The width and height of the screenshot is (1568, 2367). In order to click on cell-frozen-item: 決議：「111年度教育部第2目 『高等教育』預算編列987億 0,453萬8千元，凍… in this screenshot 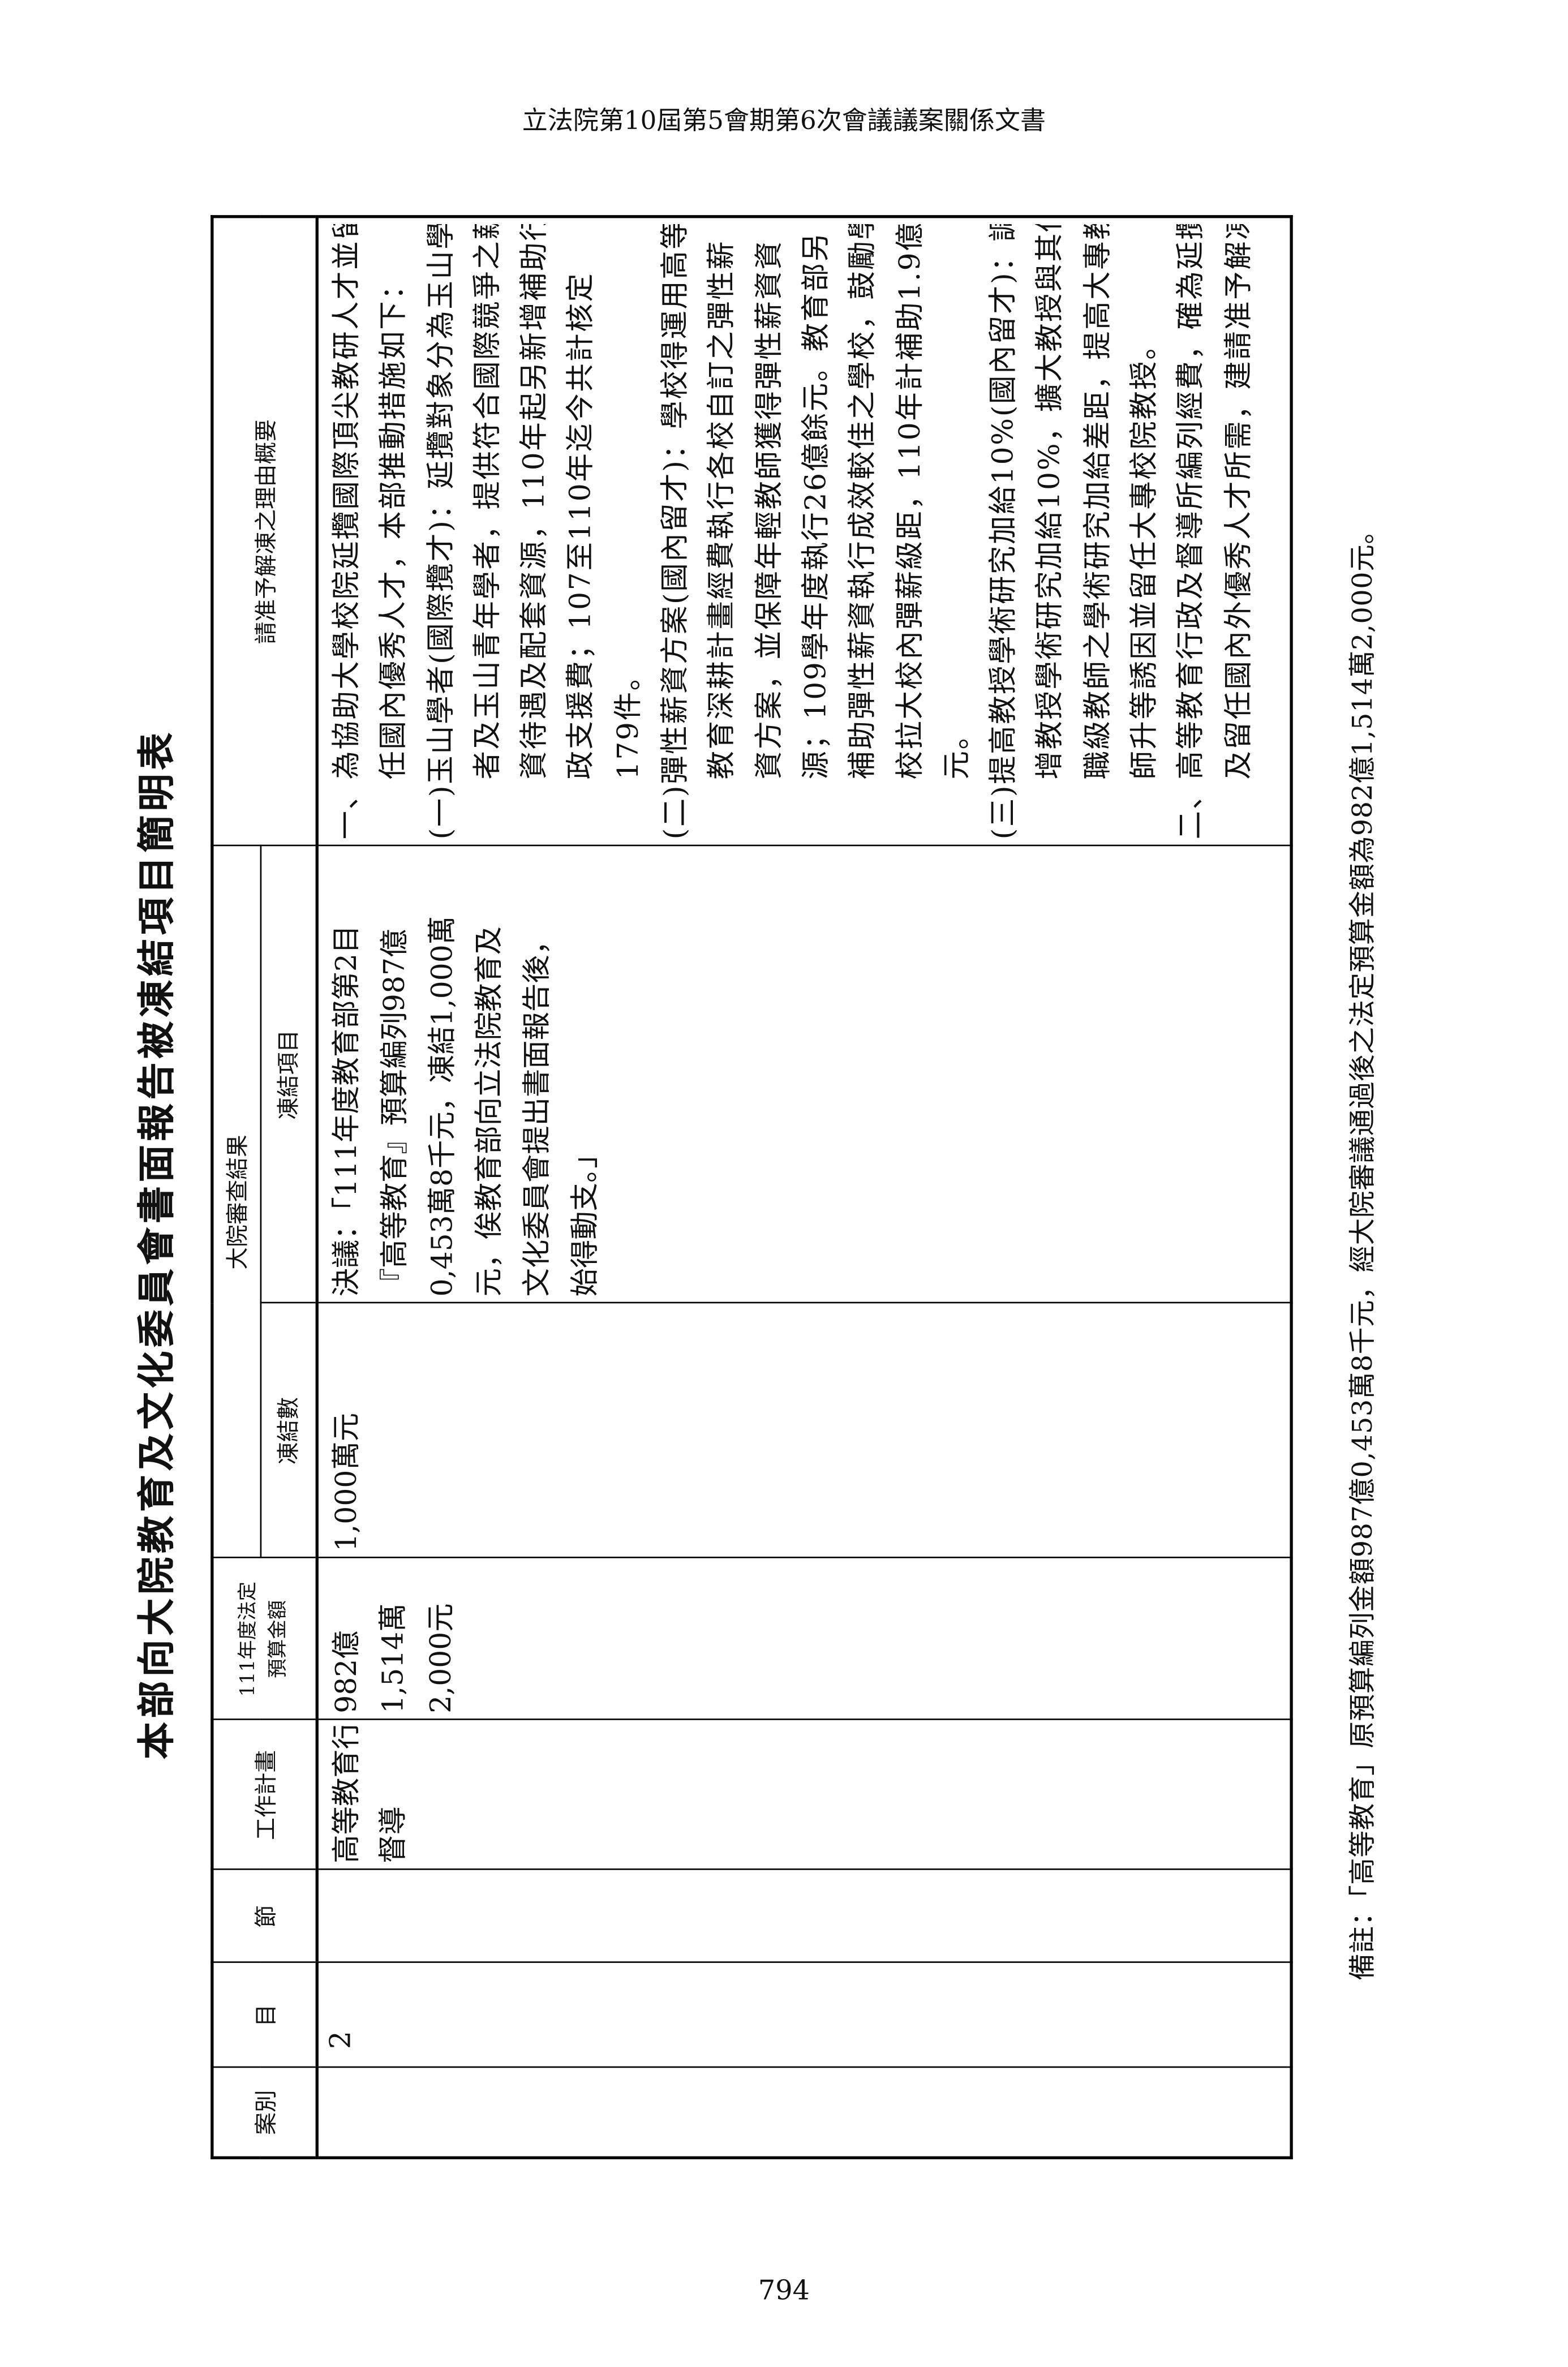, I will do `click(803, 1074)`.